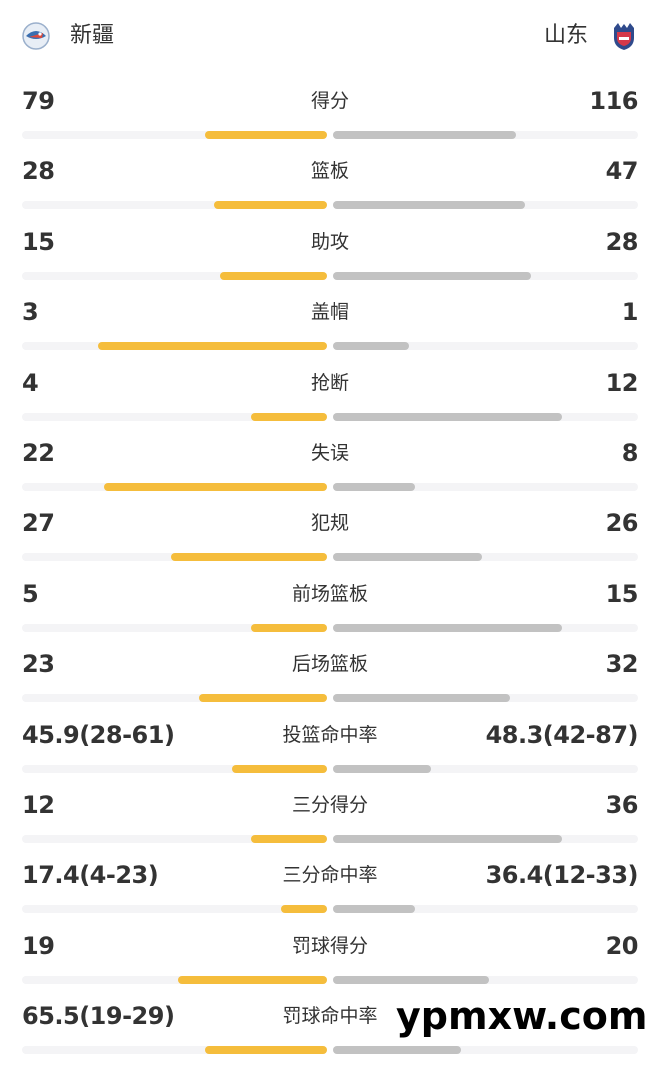  I want to click on home-stat-value: 45.9(28-61), so click(98, 734).